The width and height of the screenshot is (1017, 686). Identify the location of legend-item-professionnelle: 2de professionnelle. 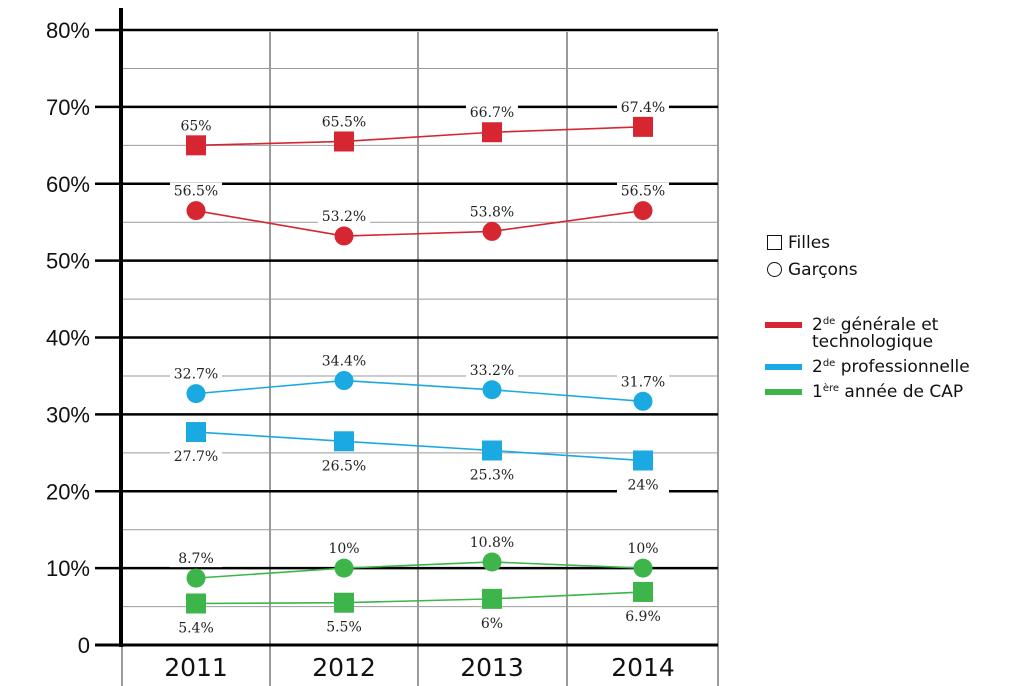
(890, 365).